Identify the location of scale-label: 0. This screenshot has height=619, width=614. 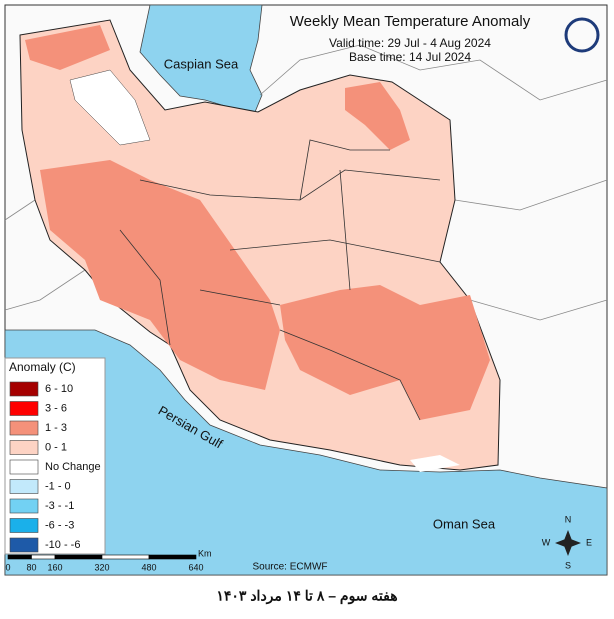
(7, 567).